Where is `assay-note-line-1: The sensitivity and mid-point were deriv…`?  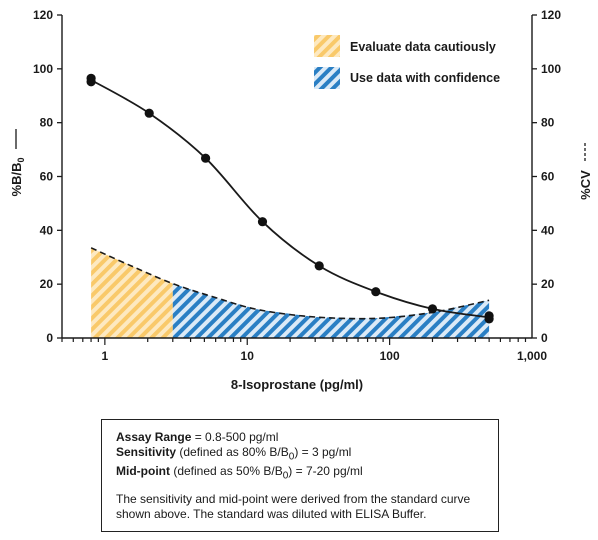 assay-note-line-1: The sensitivity and mid-point were deriv… is located at coordinates (293, 498).